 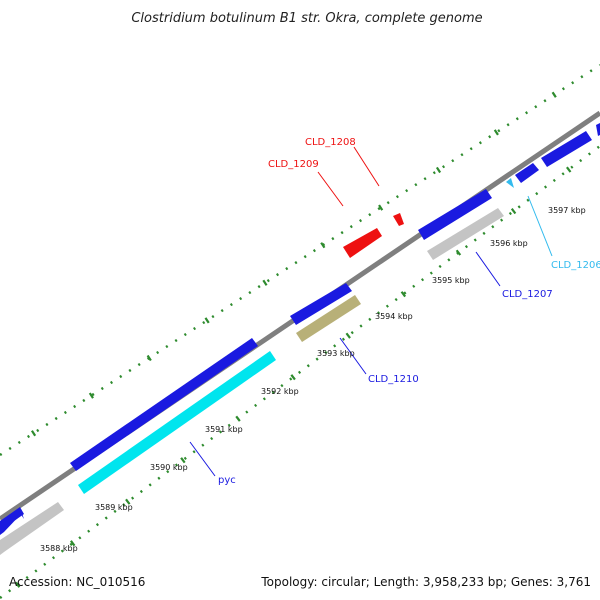 What do you see at coordinates (77, 582) in the screenshot?
I see `accession-text: Accession: NC_010516` at bounding box center [77, 582].